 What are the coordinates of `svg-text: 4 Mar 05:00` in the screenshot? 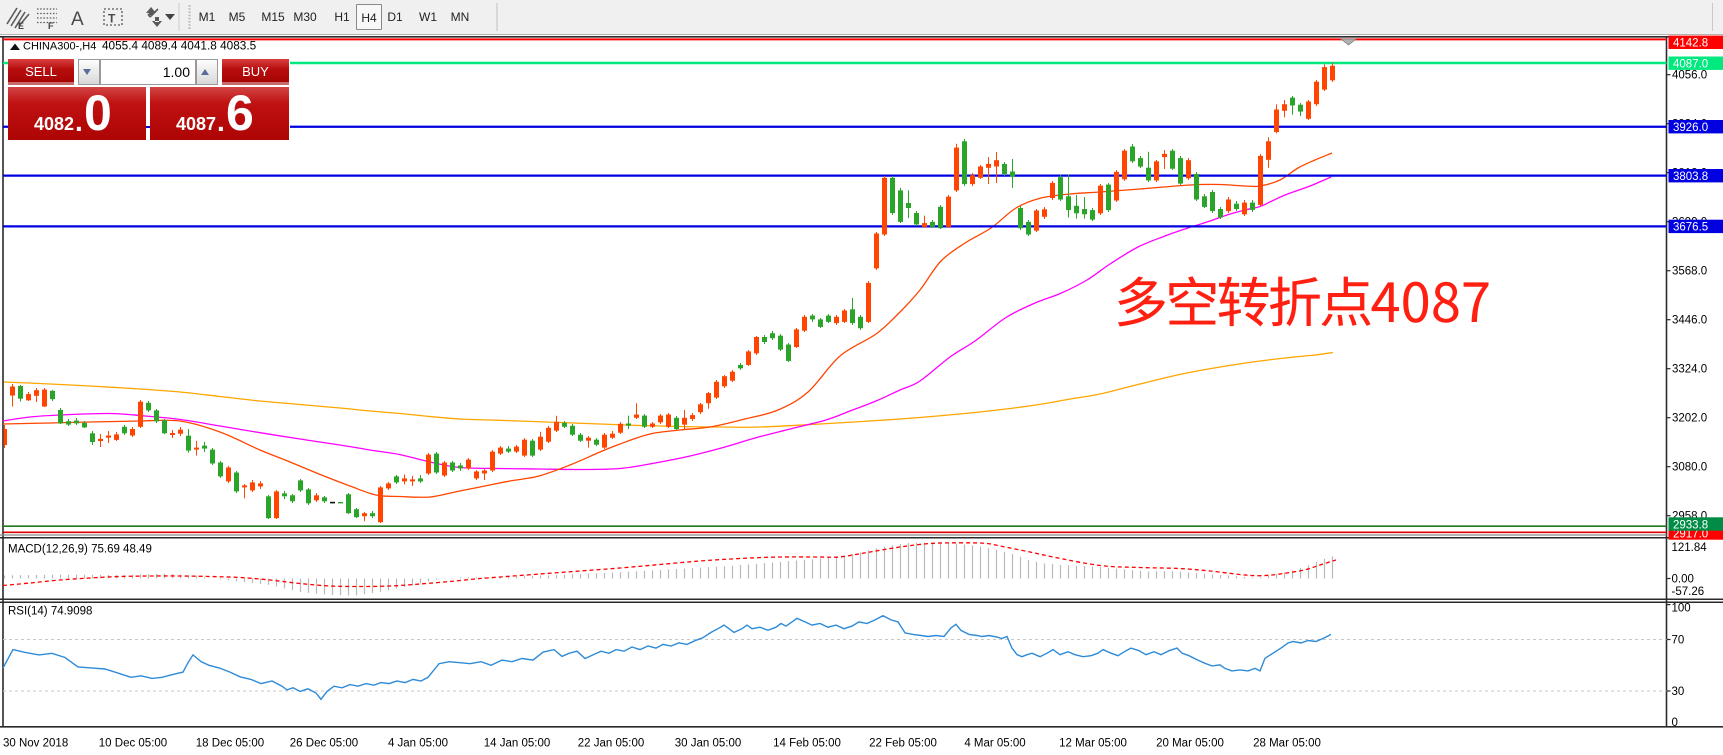 It's located at (994, 744).